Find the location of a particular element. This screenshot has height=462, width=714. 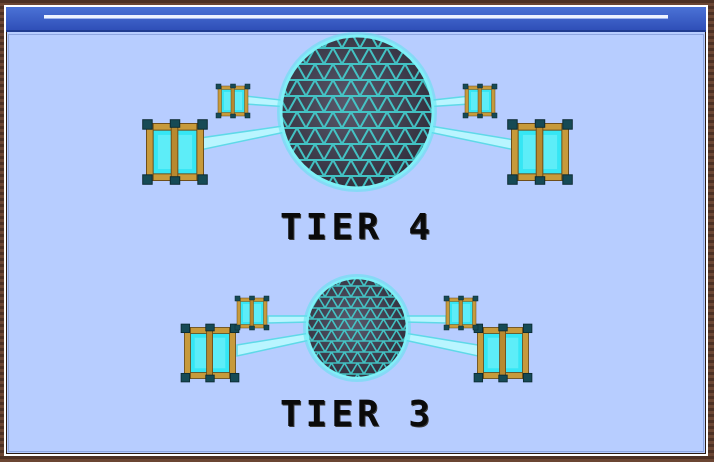

tier3-structure is located at coordinates (356, 328).